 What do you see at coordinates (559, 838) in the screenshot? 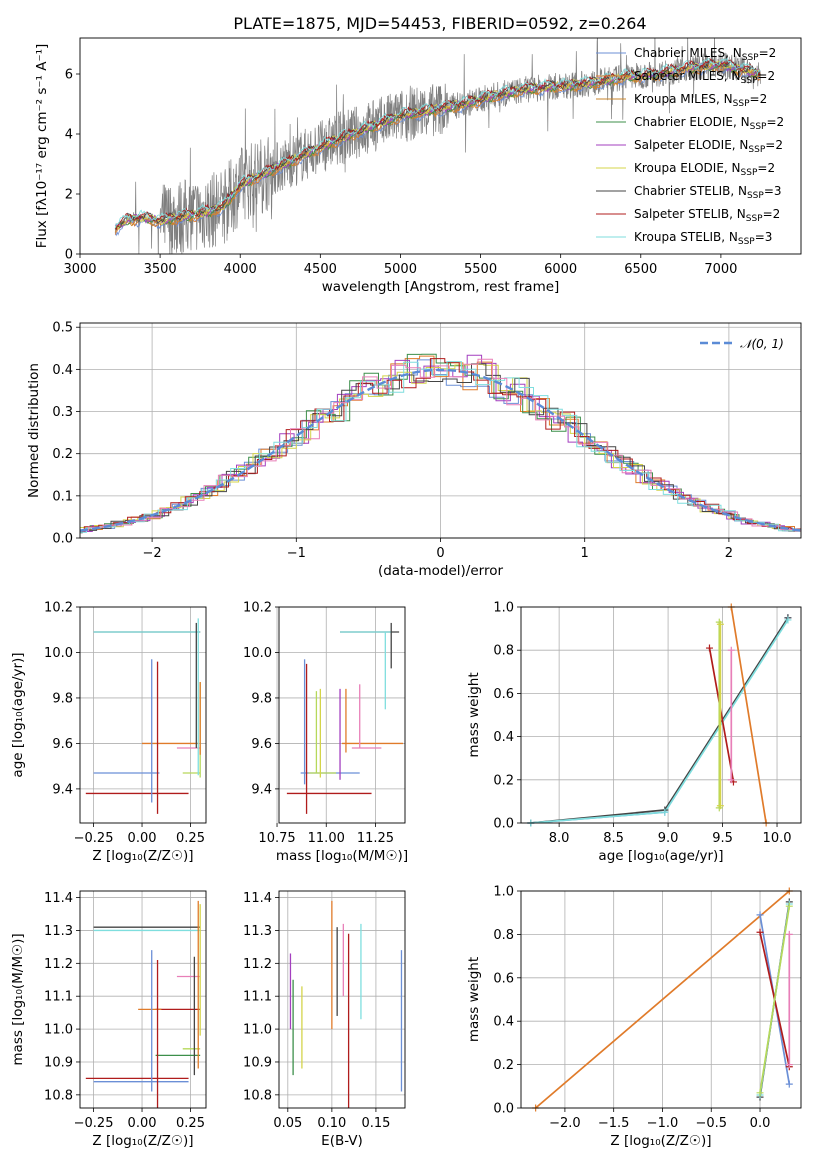
I see `x-tick-label: 8.0` at bounding box center [559, 838].